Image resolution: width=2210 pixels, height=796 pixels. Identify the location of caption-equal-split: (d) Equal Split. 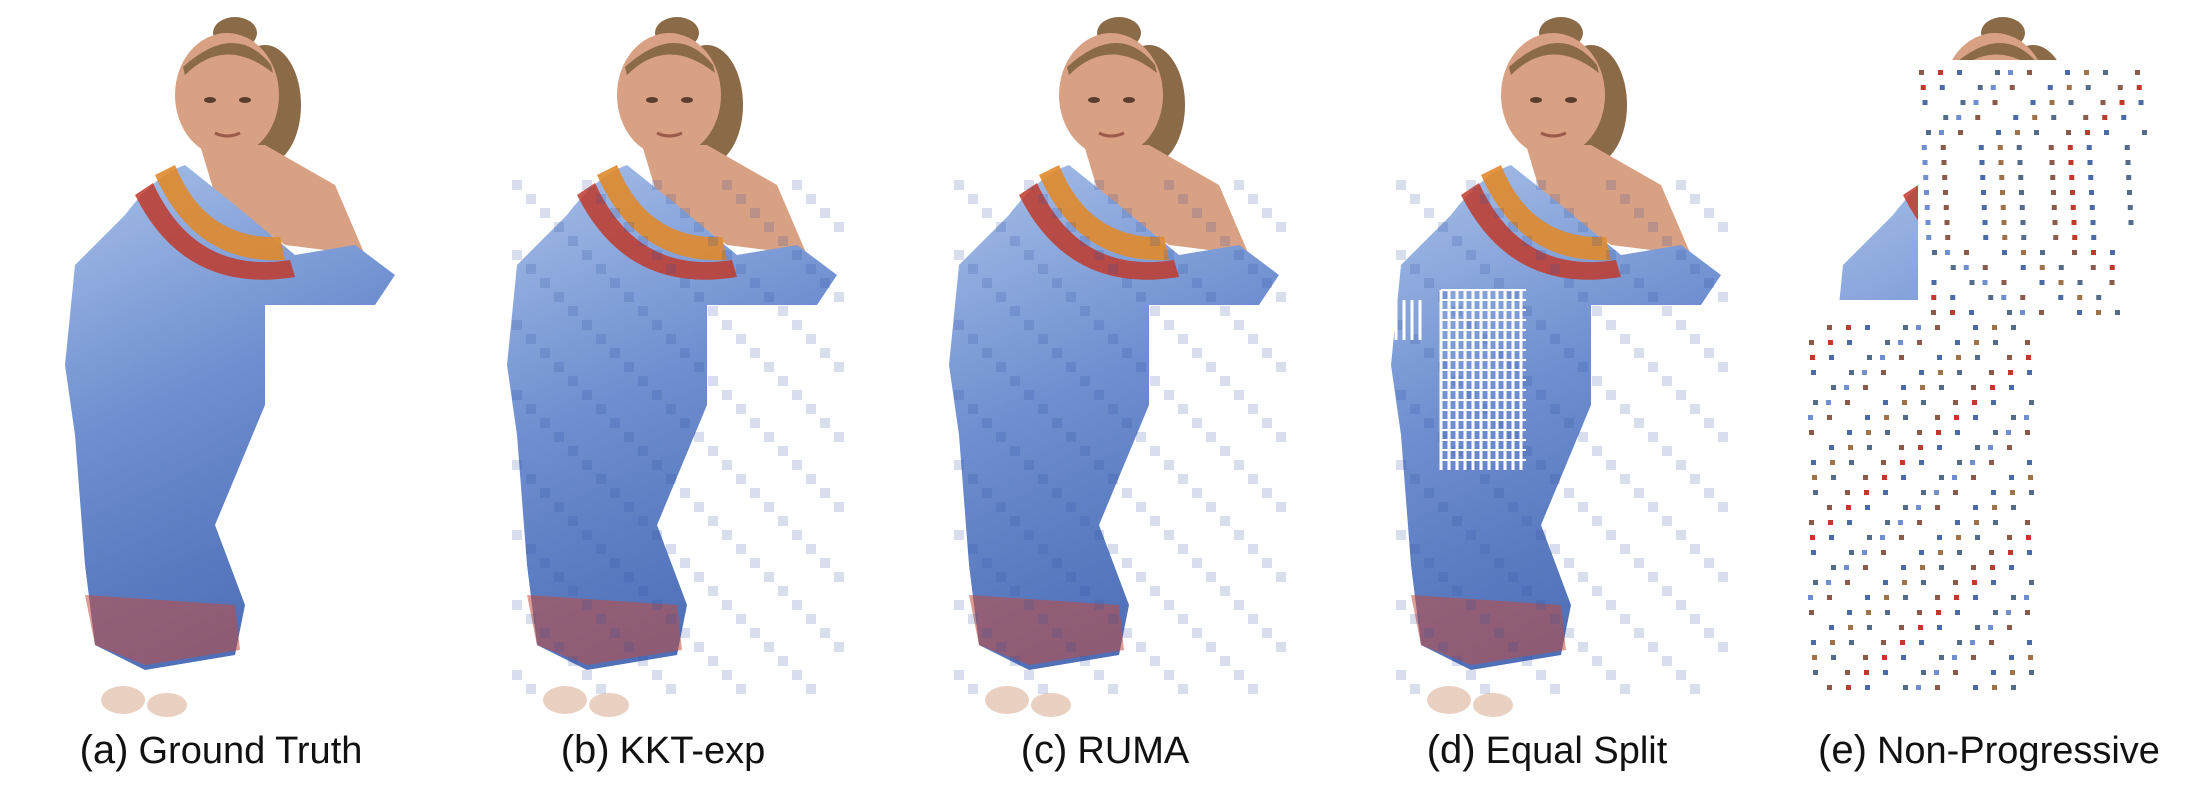
(1547, 750).